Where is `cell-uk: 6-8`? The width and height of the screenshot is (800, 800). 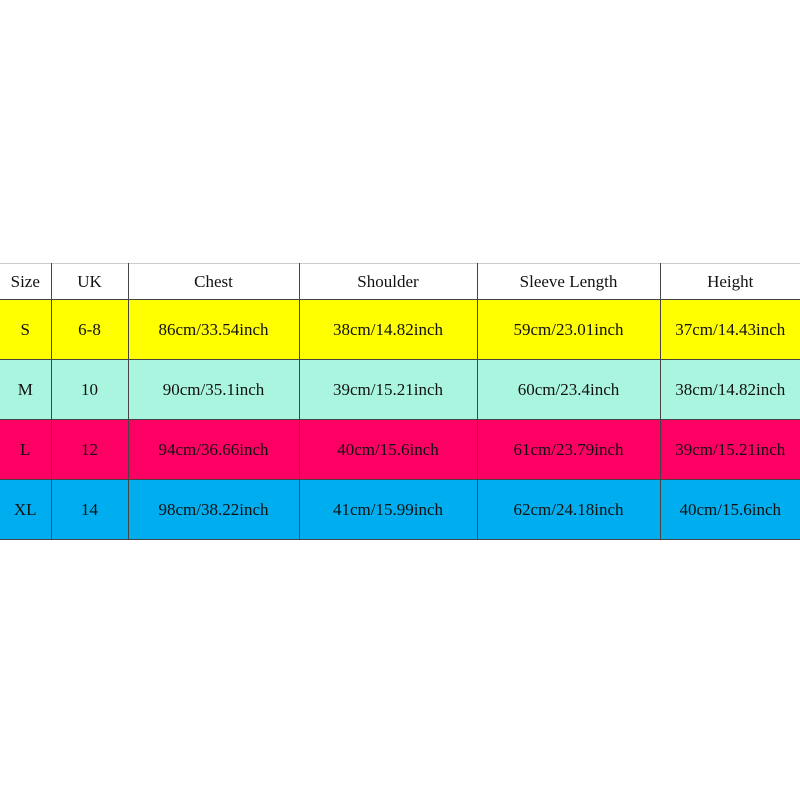 cell-uk: 6-8 is located at coordinates (89, 329).